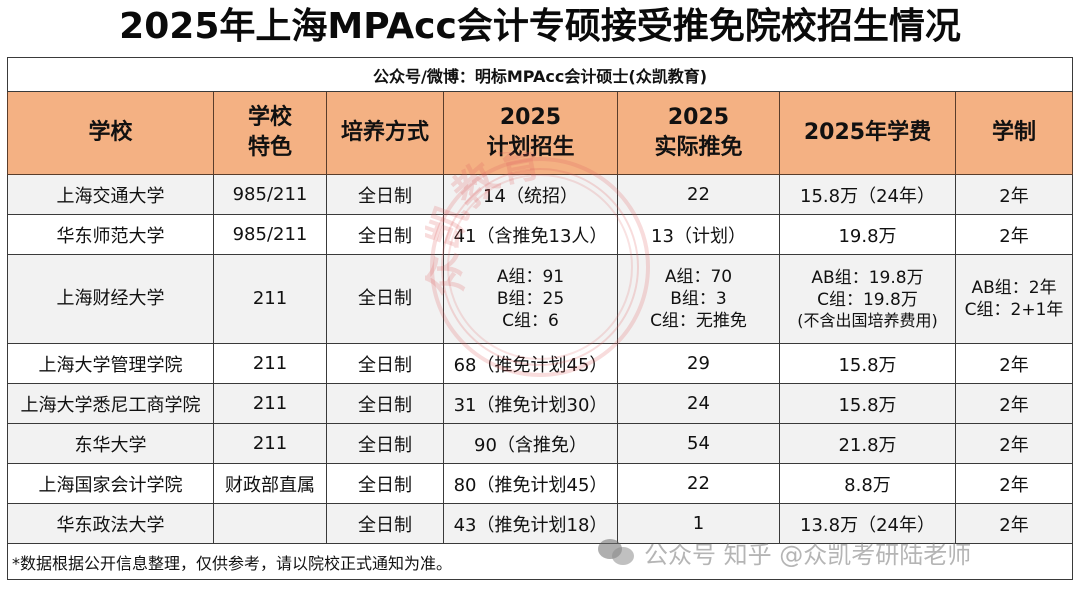 Image resolution: width=1080 pixels, height=595 pixels. What do you see at coordinates (867, 483) in the screenshot?
I see `cell-tuition: 8.8万` at bounding box center [867, 483].